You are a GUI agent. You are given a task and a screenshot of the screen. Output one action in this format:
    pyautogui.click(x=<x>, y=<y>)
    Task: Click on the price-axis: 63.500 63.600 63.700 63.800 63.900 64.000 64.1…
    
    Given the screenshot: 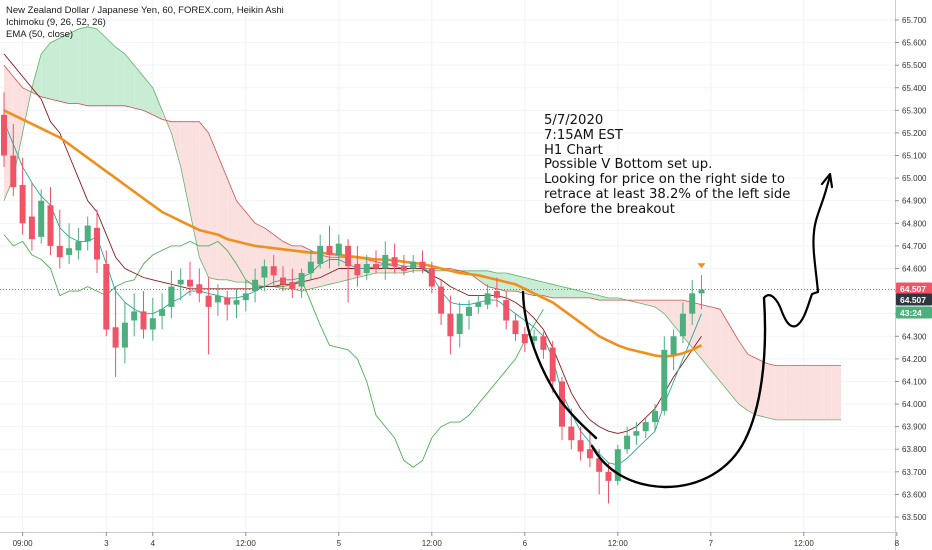 What is the action you would take?
    pyautogui.click(x=913, y=275)
    